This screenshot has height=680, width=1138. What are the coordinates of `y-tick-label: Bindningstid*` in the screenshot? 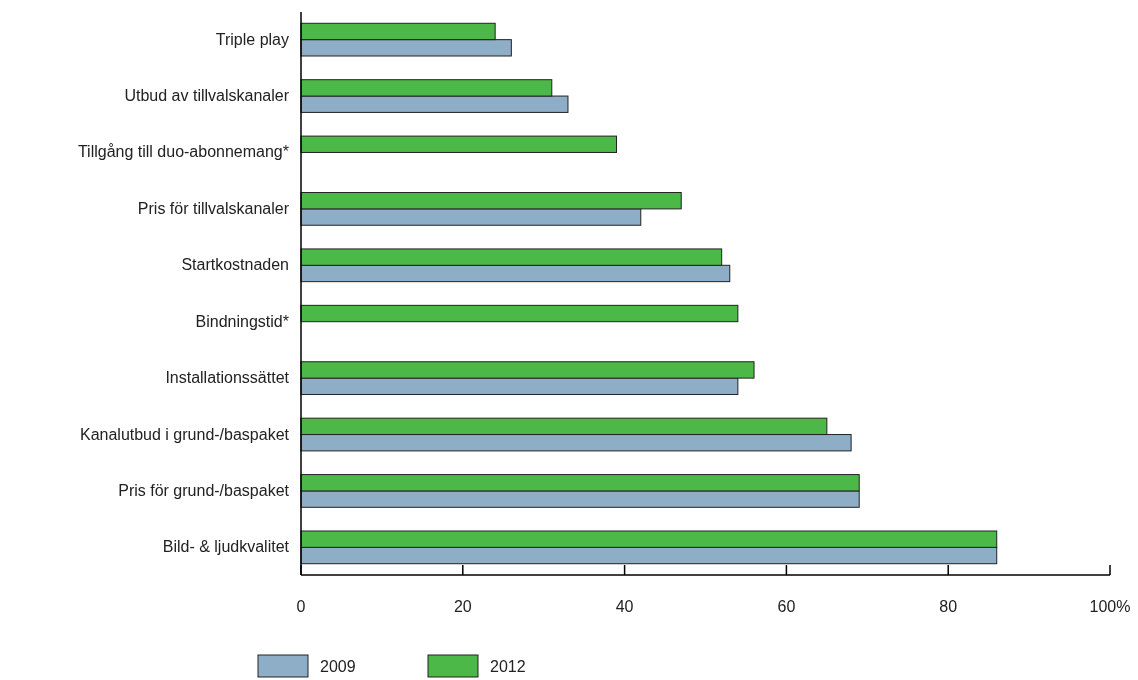 It's located at (242, 321).